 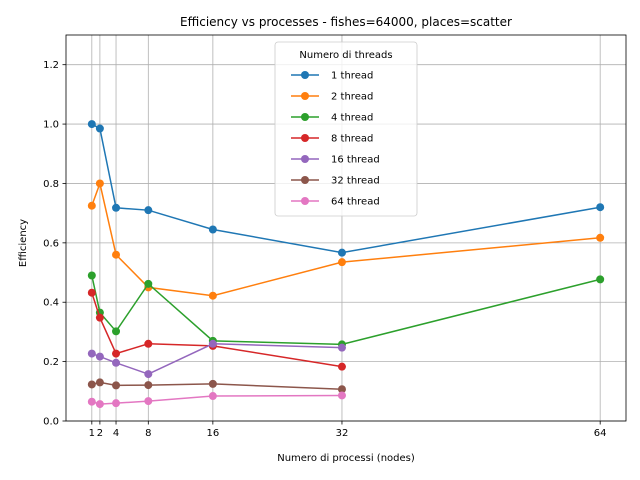 What do you see at coordinates (355, 202) in the screenshot?
I see `legend-label-6: 64 thread` at bounding box center [355, 202].